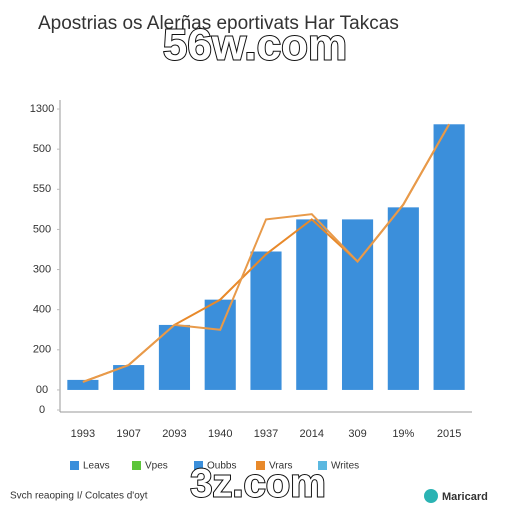  Describe the element at coordinates (258, 484) in the screenshot. I see `watermark: 3z.com` at that location.